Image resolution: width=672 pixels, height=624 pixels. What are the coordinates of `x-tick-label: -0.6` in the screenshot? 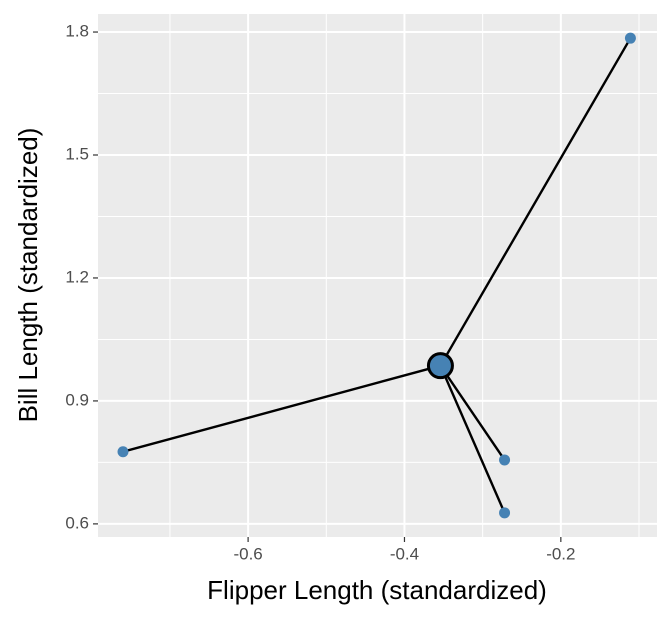 It's located at (247, 553).